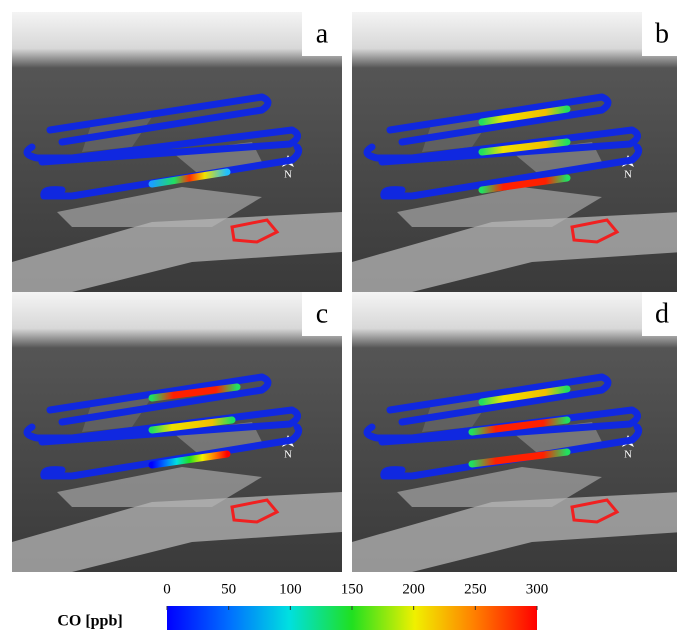 The width and height of the screenshot is (677, 632). I want to click on tick-label: 300, so click(537, 589).